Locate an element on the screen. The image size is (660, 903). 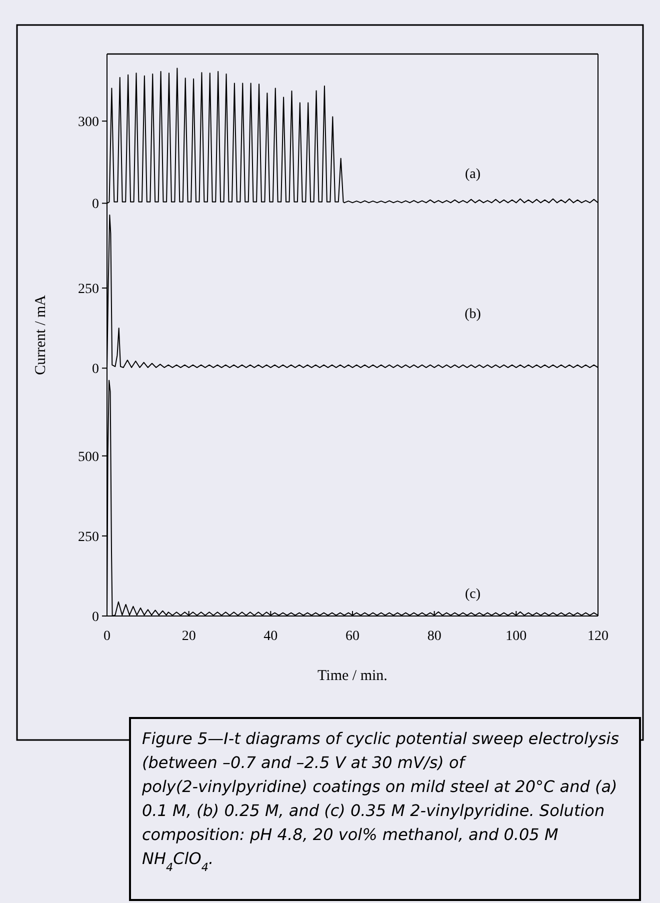
annotation: (b) is located at coordinates (473, 314).